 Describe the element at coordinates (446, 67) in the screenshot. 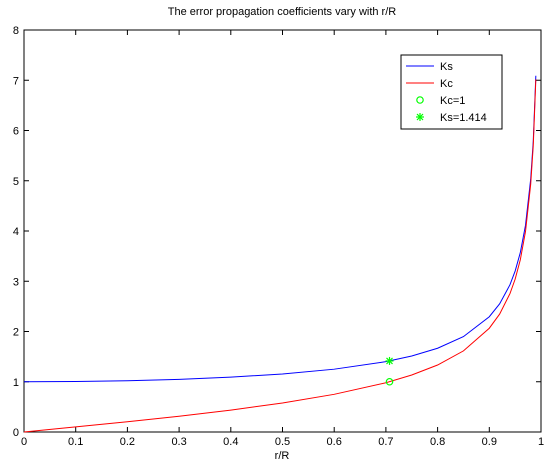

I see `legend-label-ks: Ks` at that location.